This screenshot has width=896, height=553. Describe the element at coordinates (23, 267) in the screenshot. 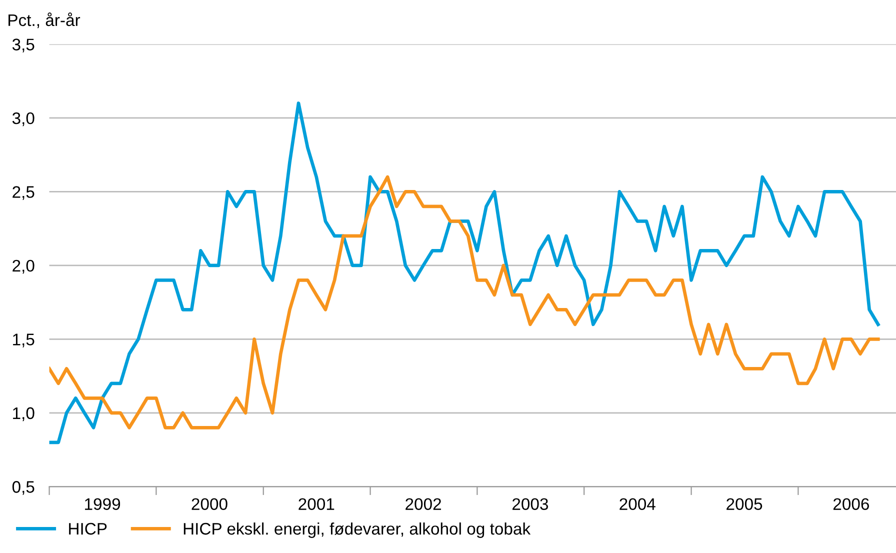

I see `y-tick-label: 2,0` at that location.